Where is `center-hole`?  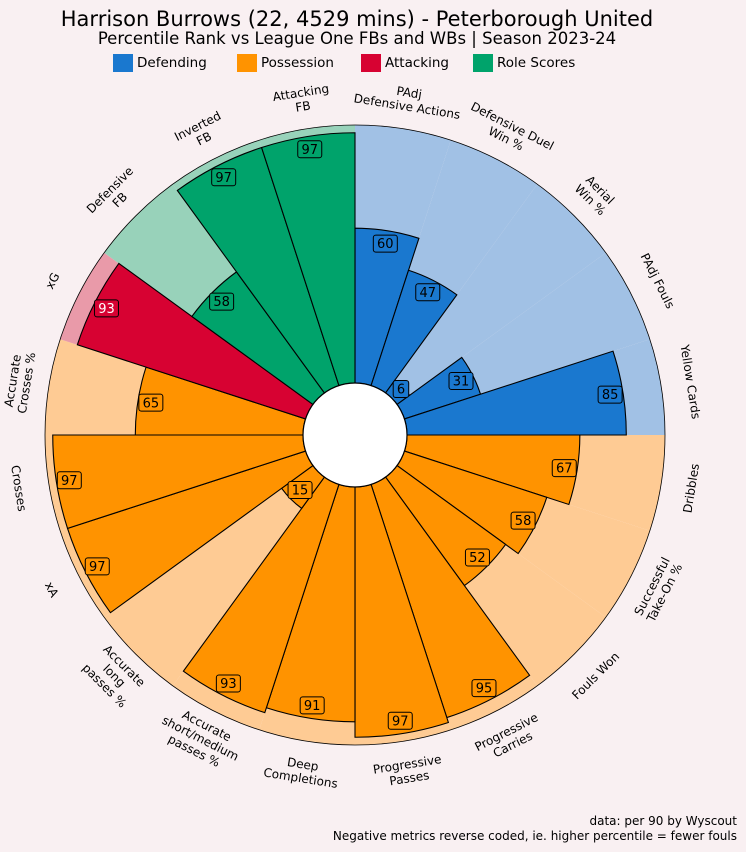 center-hole is located at coordinates (355, 435).